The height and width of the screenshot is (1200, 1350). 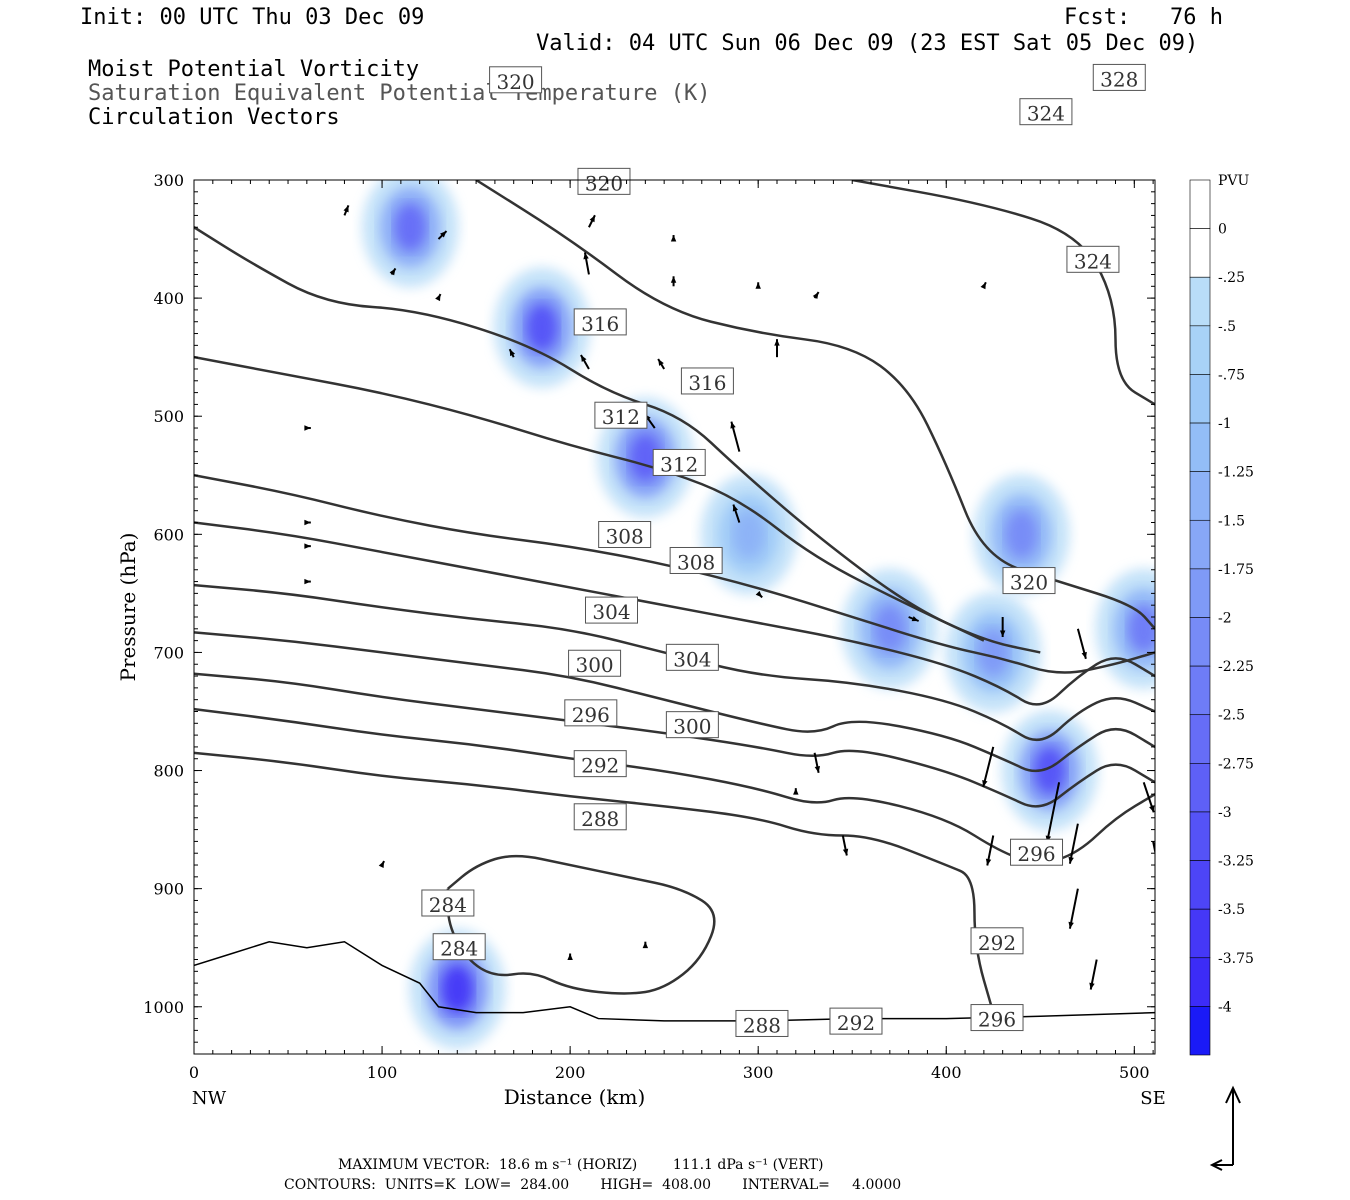 I want to click on colorbar-level-label: -4, so click(x=1225, y=1007).